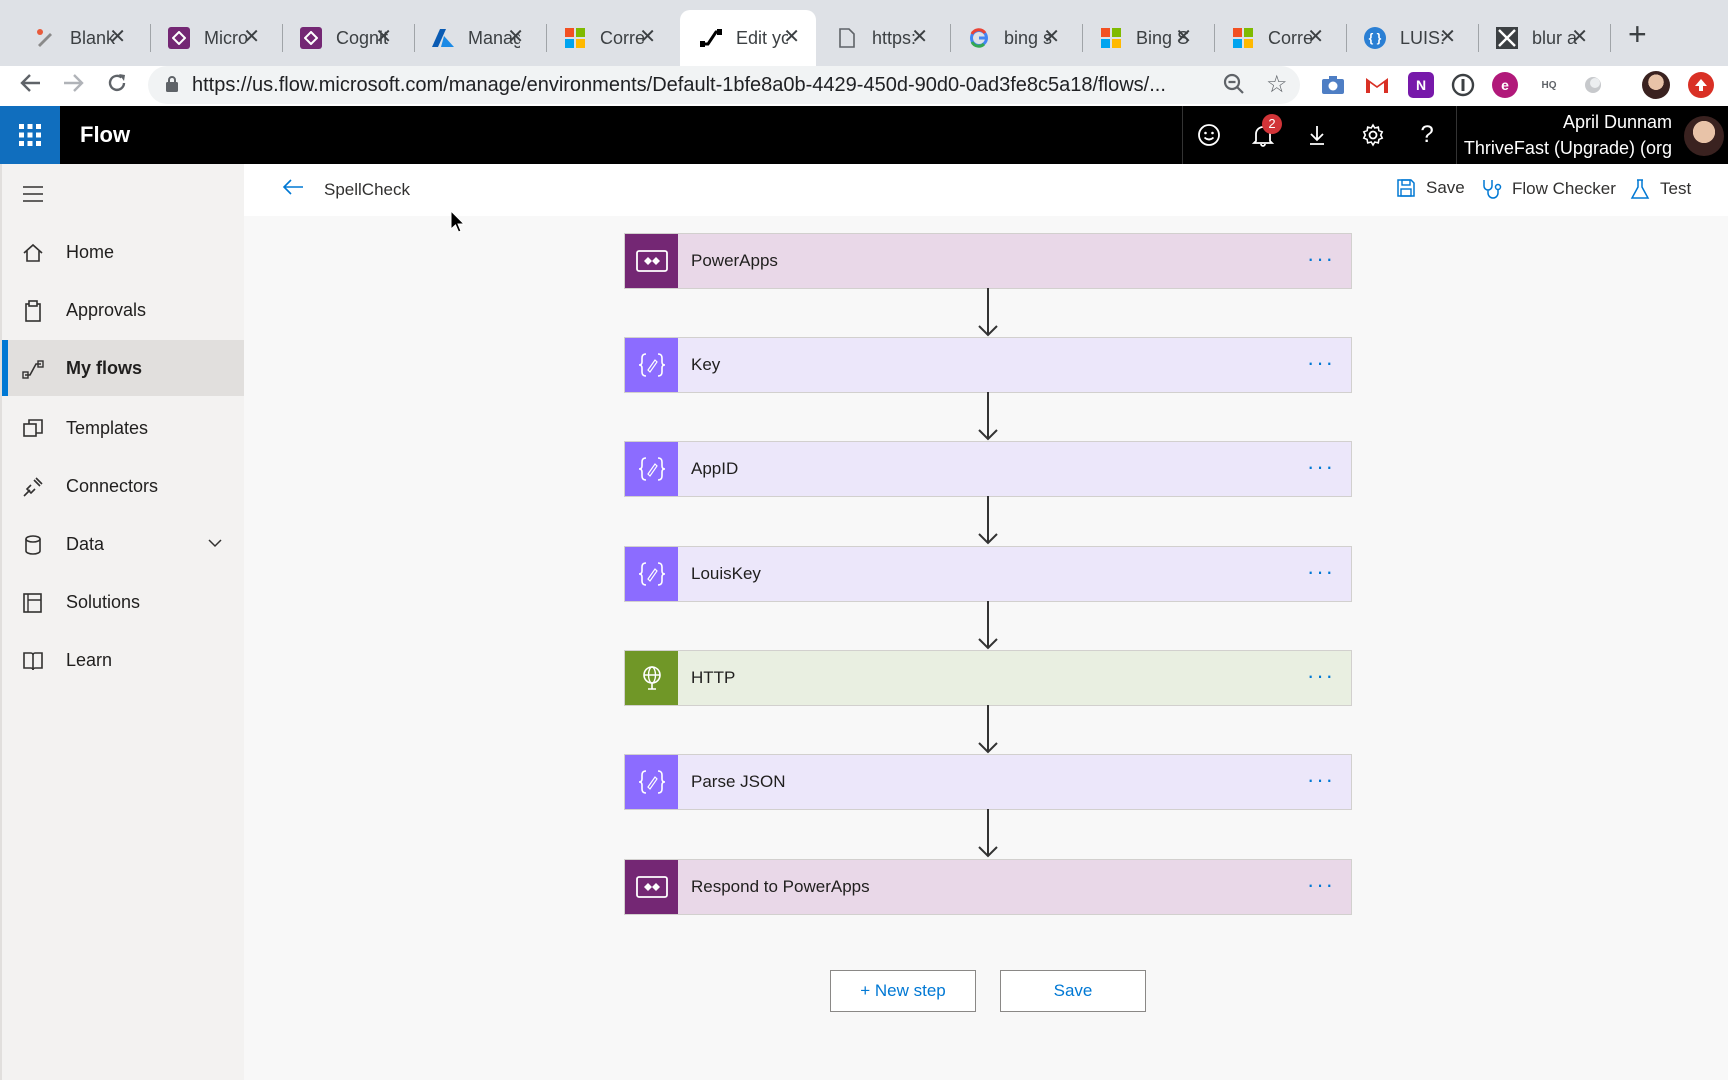 This screenshot has height=1080, width=1728. What do you see at coordinates (1564, 188) in the screenshot?
I see `flow-checker-label: Flow Checker` at bounding box center [1564, 188].